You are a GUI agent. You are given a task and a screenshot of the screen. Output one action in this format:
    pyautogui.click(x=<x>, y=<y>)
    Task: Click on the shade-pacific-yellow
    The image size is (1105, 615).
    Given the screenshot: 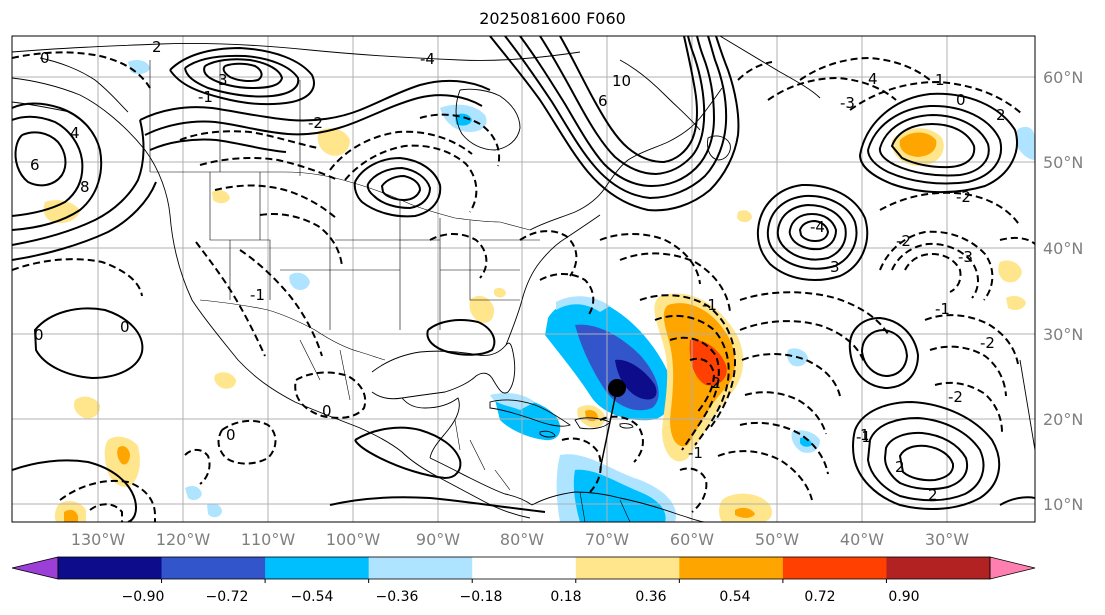 What is the action you would take?
    pyautogui.click(x=61, y=212)
    